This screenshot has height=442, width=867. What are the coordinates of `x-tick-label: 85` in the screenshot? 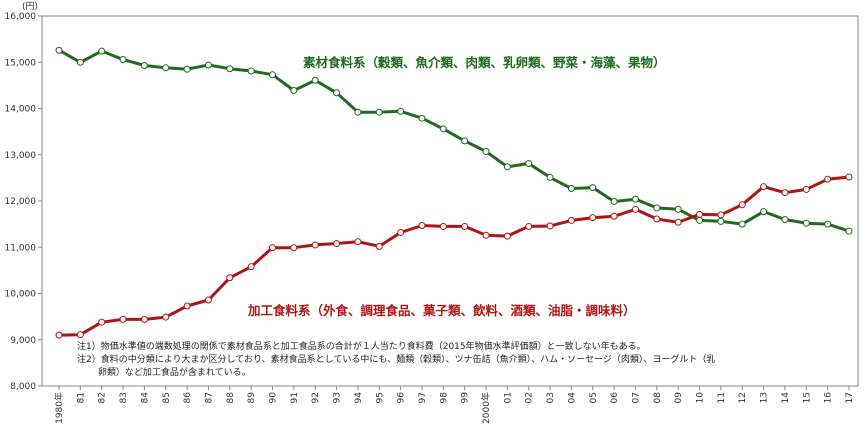 It's located at (167, 397).